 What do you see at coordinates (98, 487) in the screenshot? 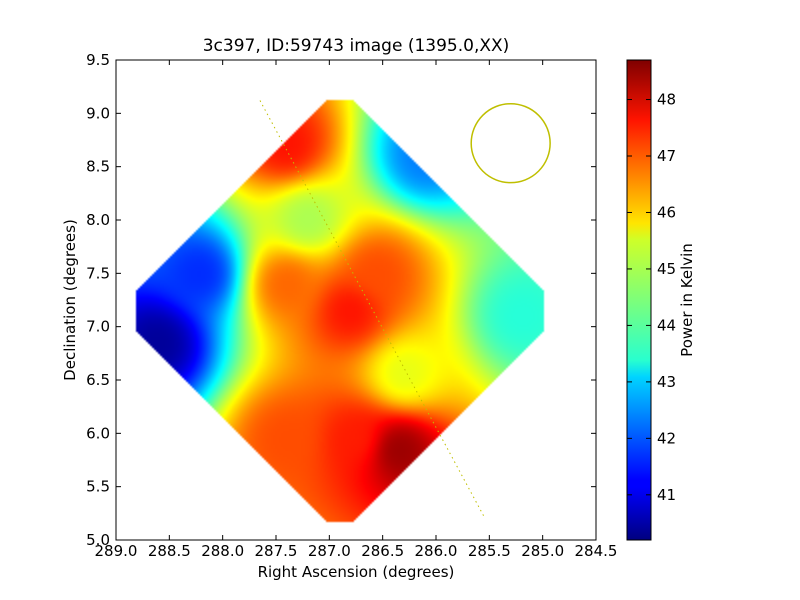
I see `y-tick-label: 5.5` at bounding box center [98, 487].